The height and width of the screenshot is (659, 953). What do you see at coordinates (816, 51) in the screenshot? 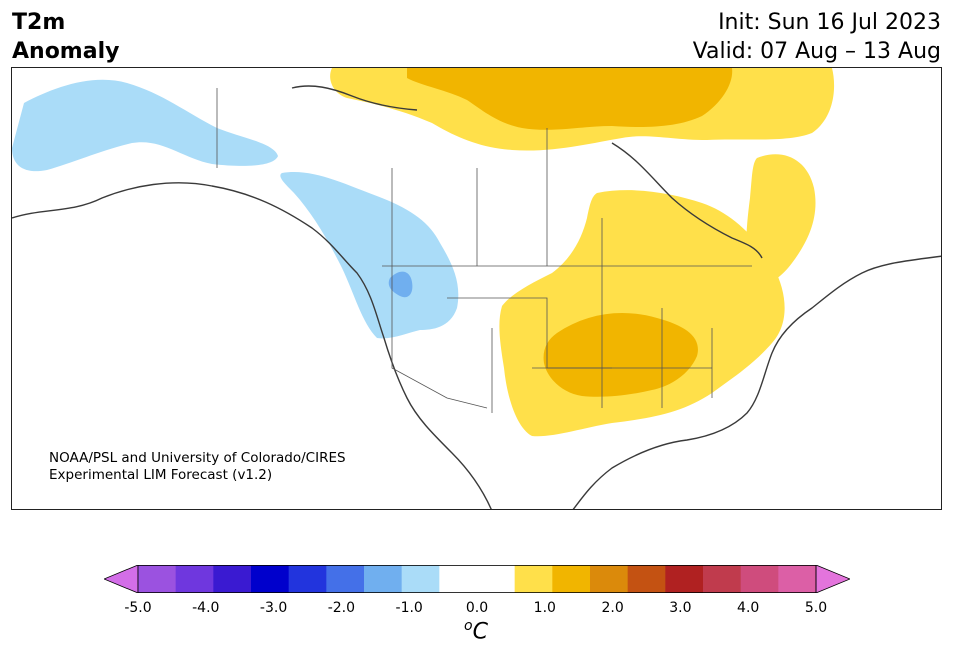
I see `valid-range: Valid: 07 Aug – 13 Aug` at bounding box center [816, 51].